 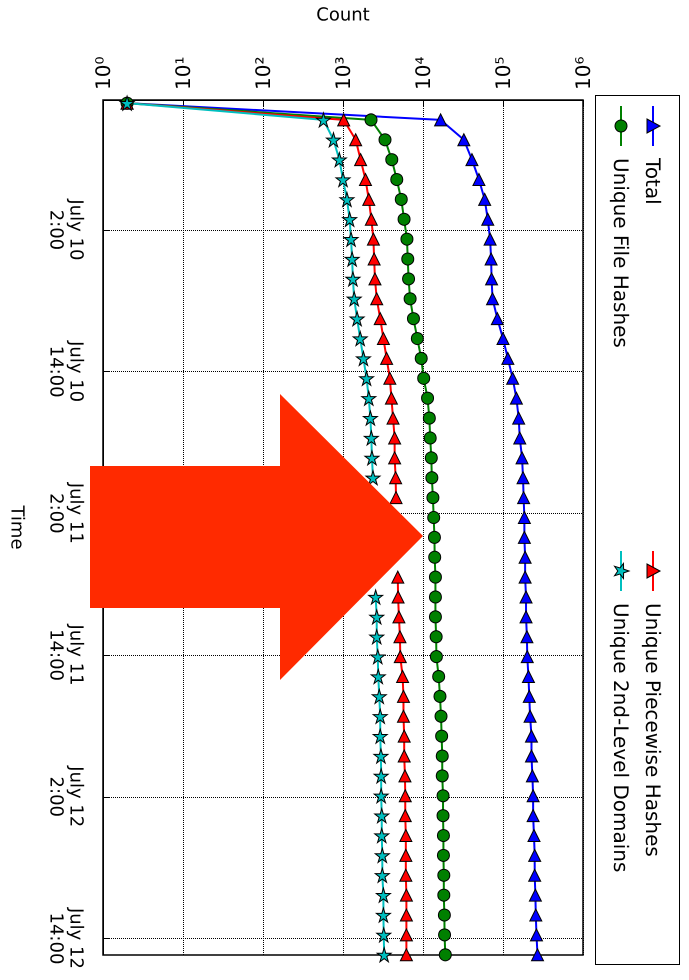 What do you see at coordinates (66, 513) in the screenshot?
I see `y-tick-label: July 11 2:00` at bounding box center [66, 513].